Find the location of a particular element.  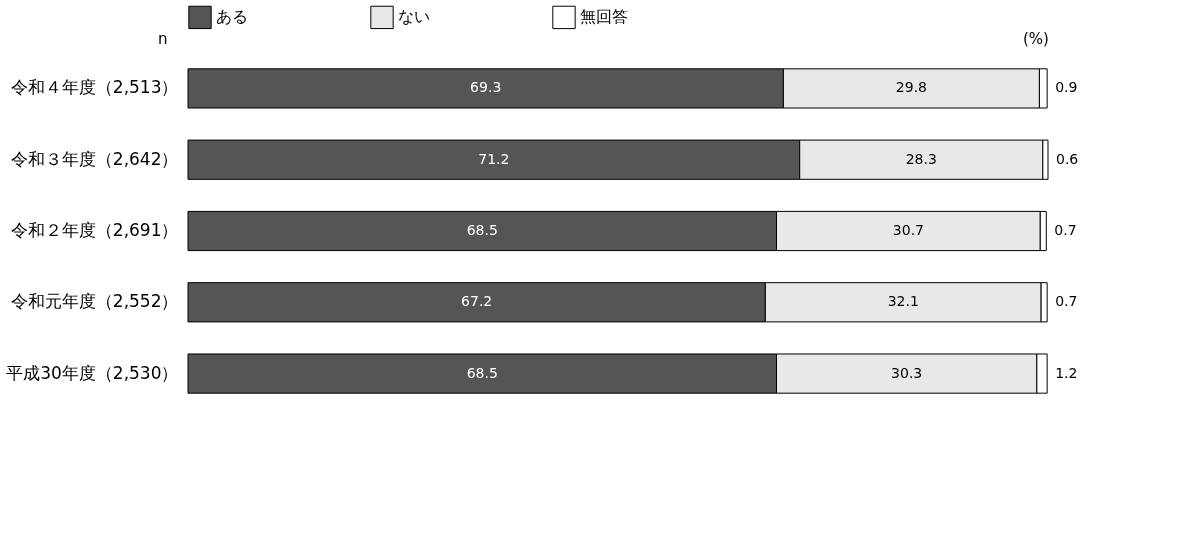

y-tick-label: 令和４年度（2,513） is located at coordinates (94, 87).